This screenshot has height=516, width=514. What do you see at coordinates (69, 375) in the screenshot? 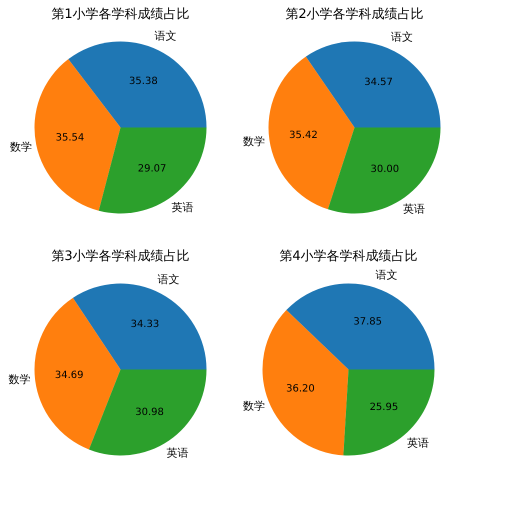
I see `data-label: 34.69` at bounding box center [69, 375].